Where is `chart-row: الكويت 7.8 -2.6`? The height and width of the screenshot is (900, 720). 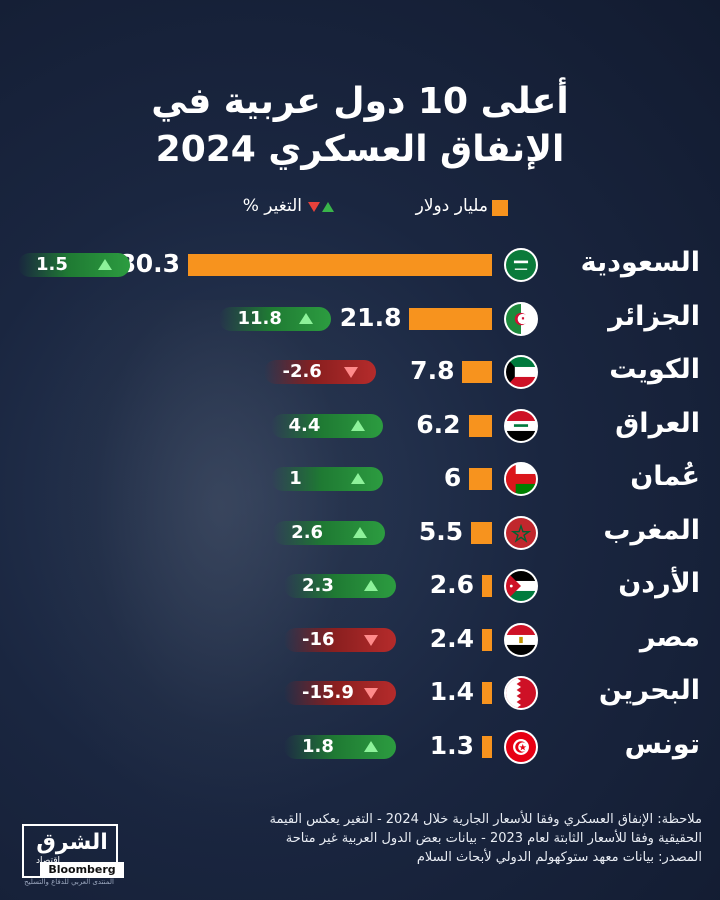
chart-row: الكويت 7.8 -2.6 is located at coordinates (360, 372).